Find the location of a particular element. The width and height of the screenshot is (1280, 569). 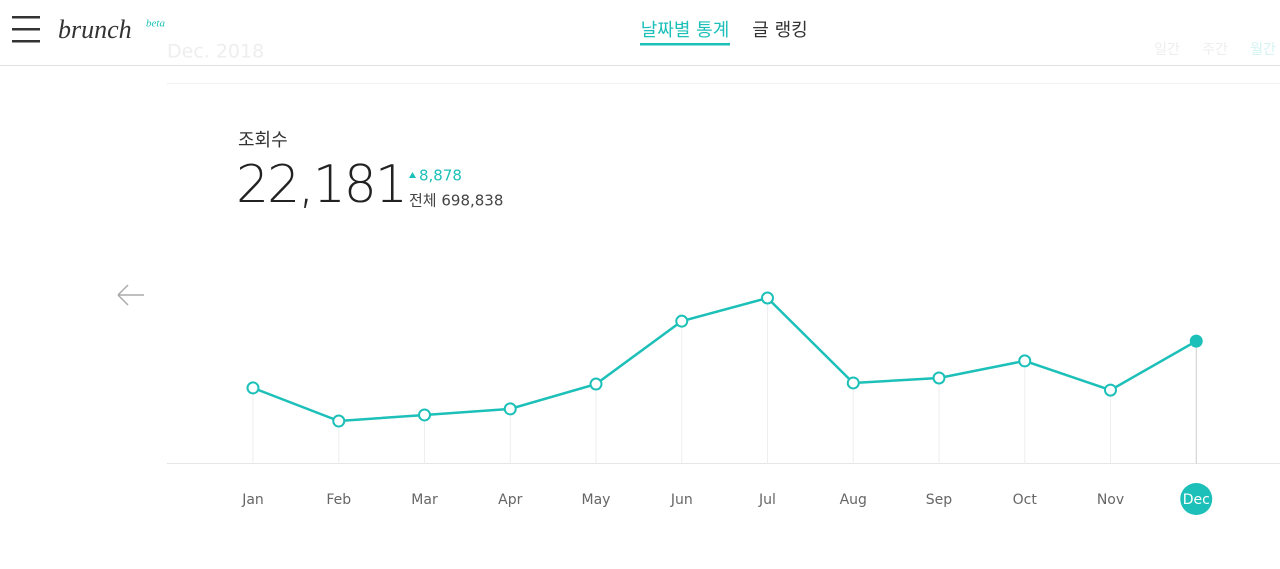

x-tick-label: Nov is located at coordinates (1110, 500).